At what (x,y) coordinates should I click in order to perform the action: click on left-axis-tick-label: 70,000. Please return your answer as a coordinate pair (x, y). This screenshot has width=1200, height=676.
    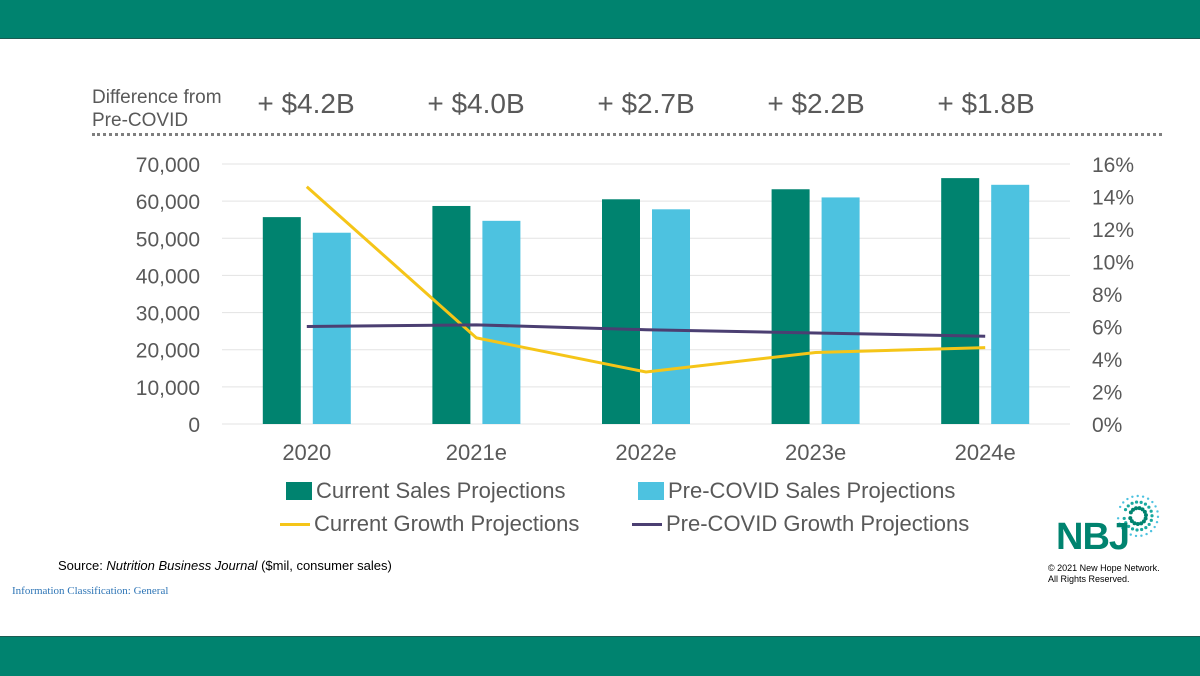
    Looking at the image, I should click on (168, 165).